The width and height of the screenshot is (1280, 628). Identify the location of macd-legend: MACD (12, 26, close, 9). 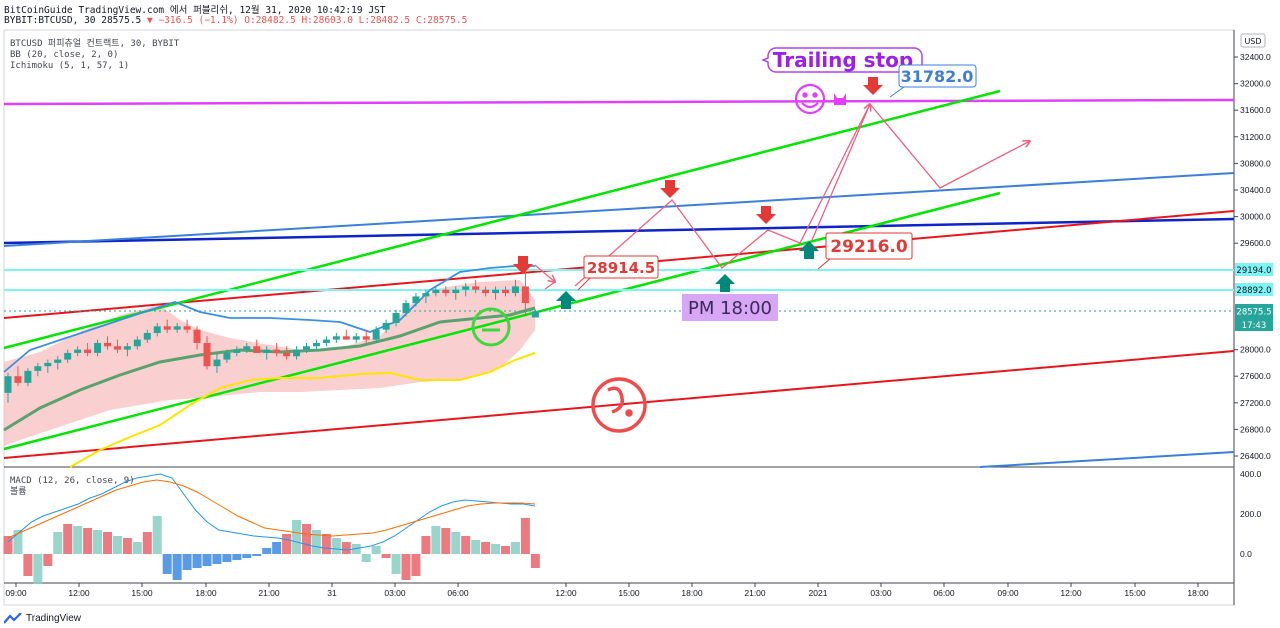
(72, 481).